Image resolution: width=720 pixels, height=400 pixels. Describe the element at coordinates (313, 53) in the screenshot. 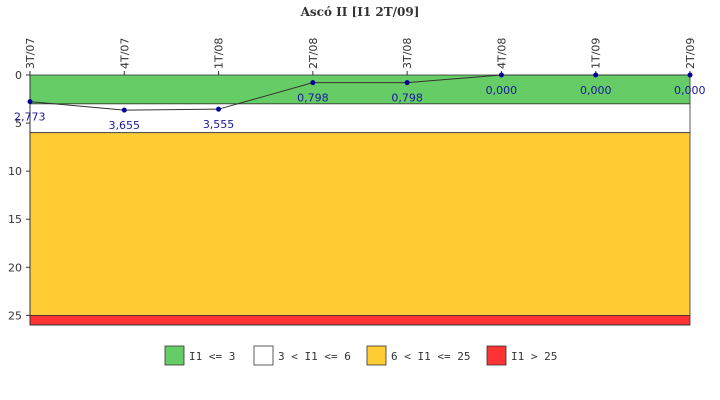

I see `x-tick-label: 2T/08` at that location.